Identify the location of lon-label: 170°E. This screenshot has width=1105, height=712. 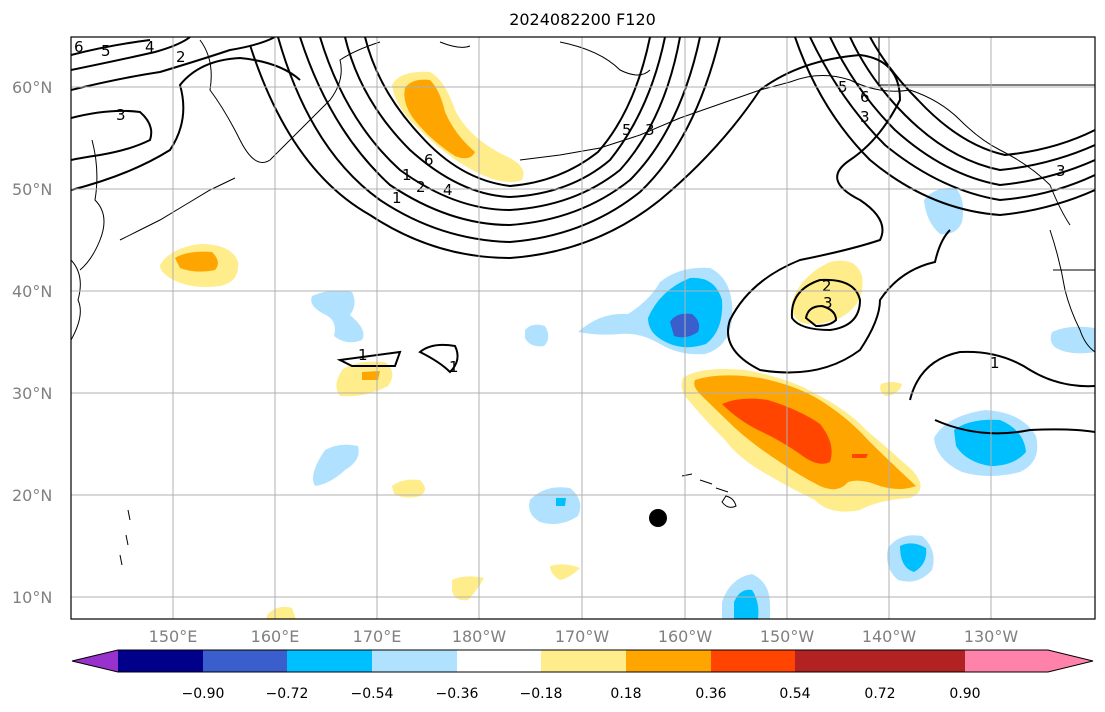
(377, 636).